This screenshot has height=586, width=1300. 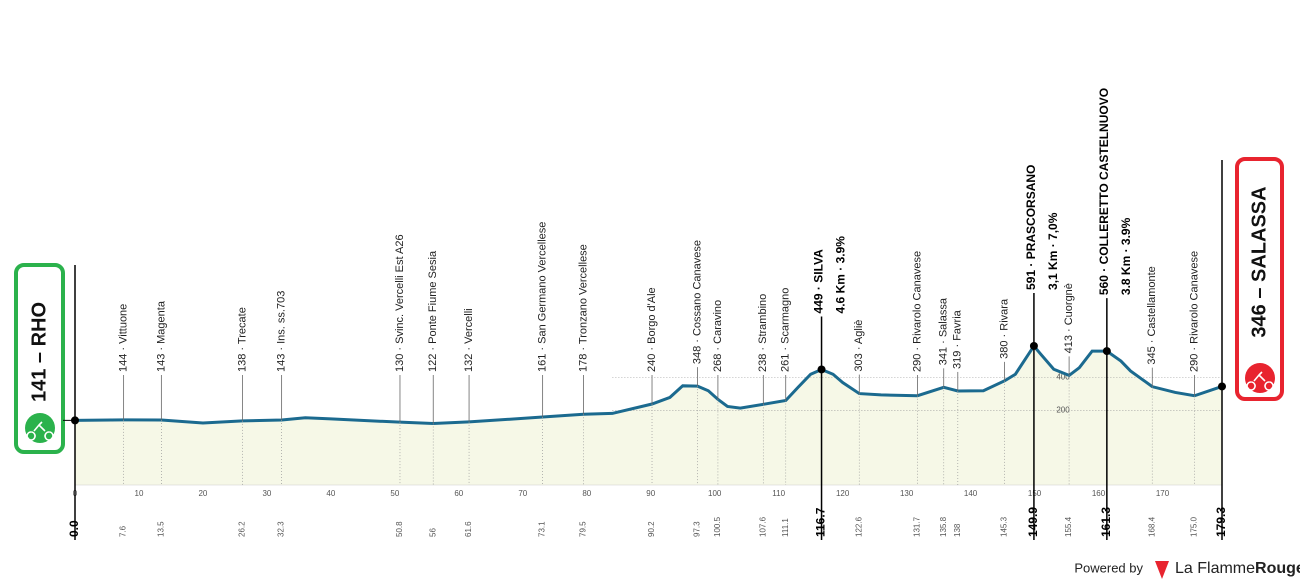 What do you see at coordinates (1151, 526) in the screenshot?
I see `km-label: 168.4` at bounding box center [1151, 526].